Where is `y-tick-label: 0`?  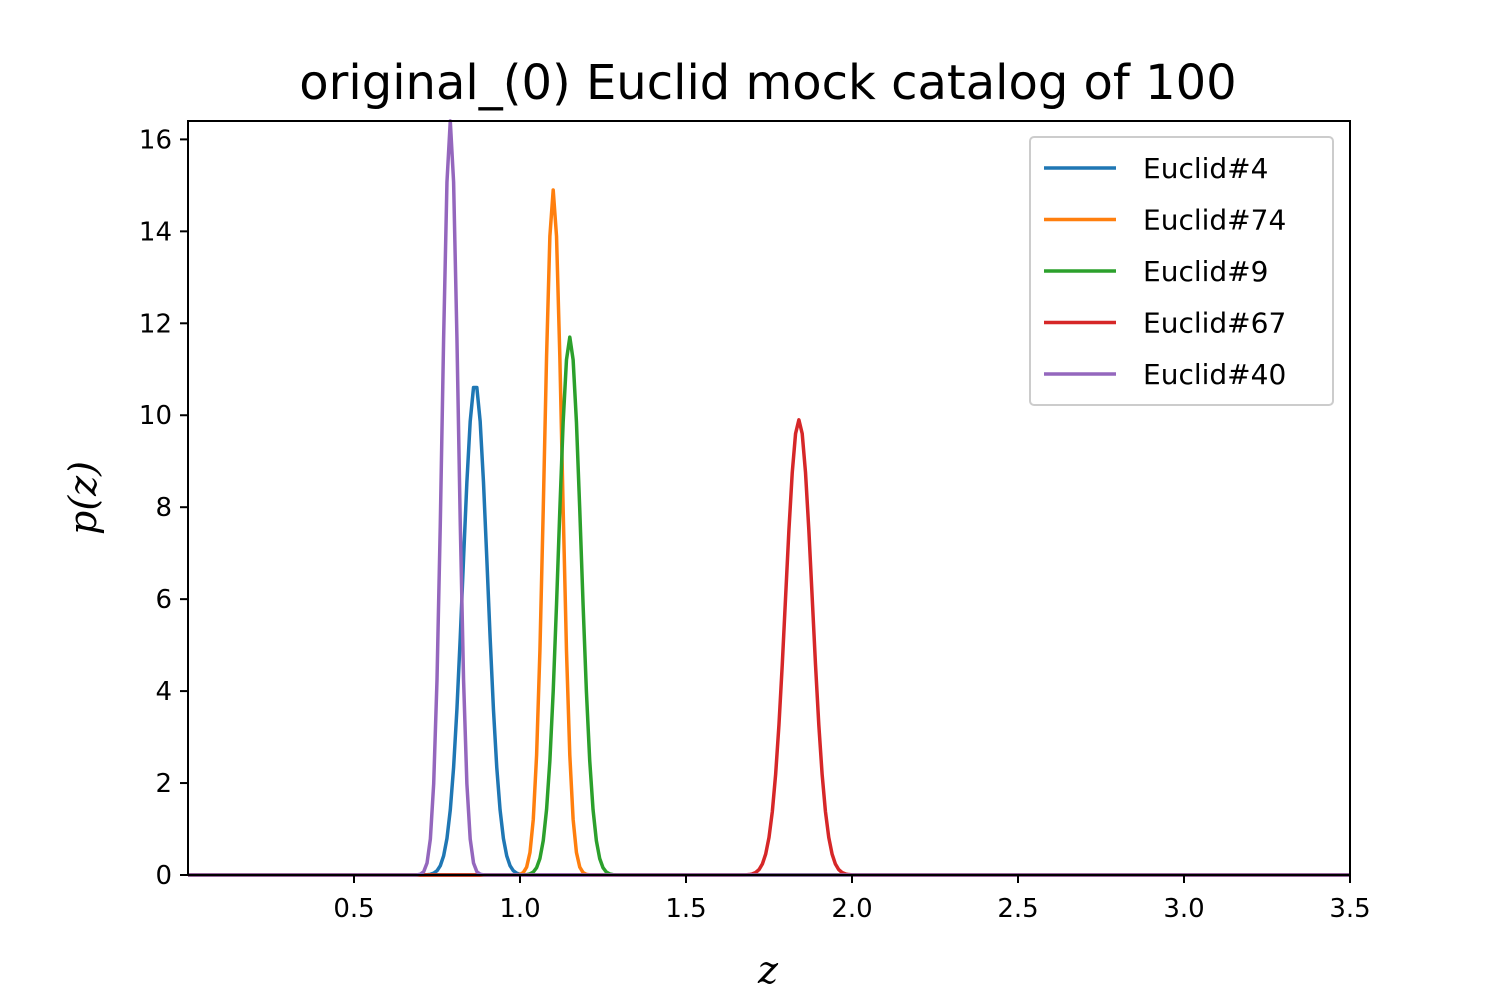 y-tick-label: 0 is located at coordinates (163, 876).